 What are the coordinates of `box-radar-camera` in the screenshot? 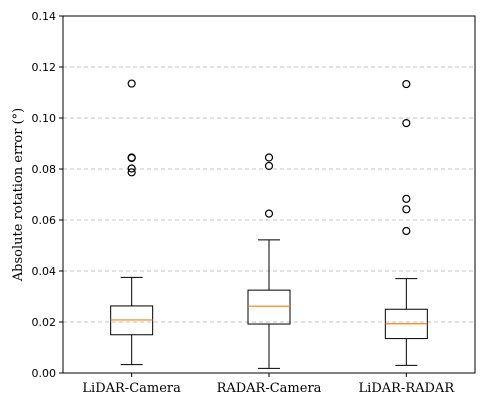 It's located at (269, 261).